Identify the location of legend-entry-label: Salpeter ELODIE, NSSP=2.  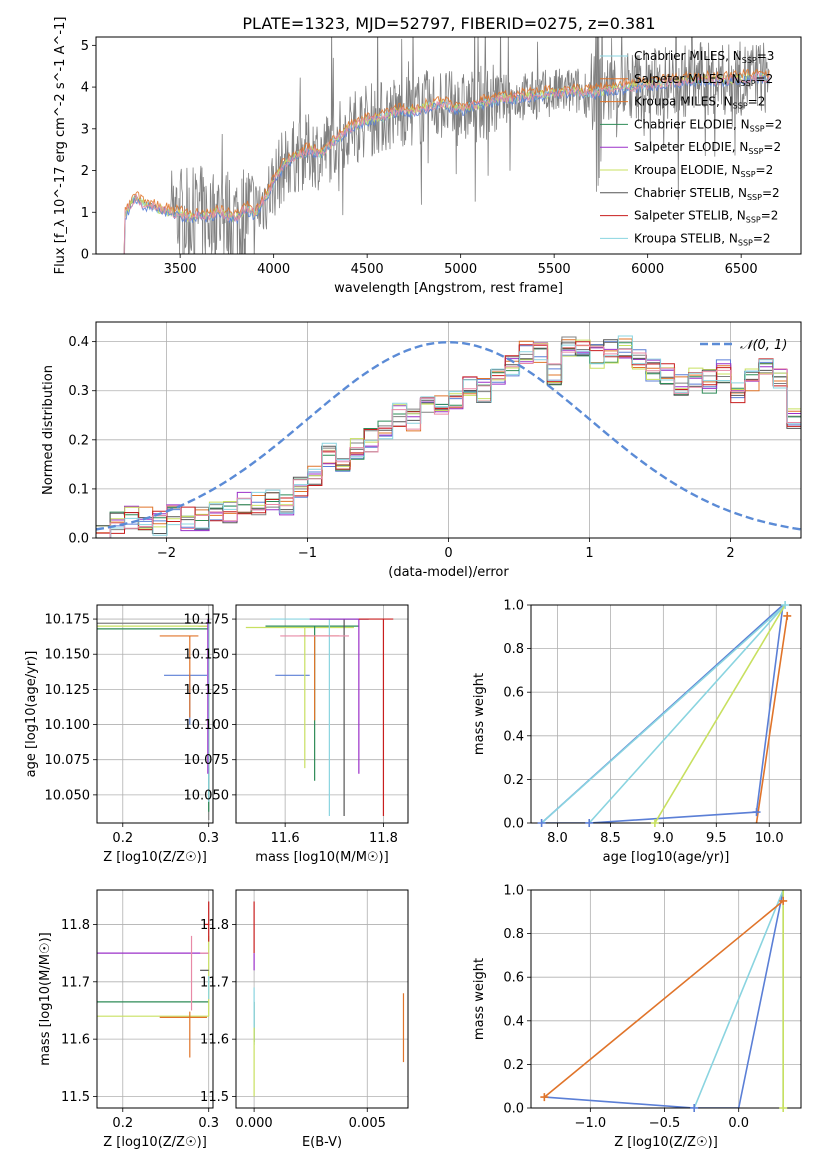
(707, 148).